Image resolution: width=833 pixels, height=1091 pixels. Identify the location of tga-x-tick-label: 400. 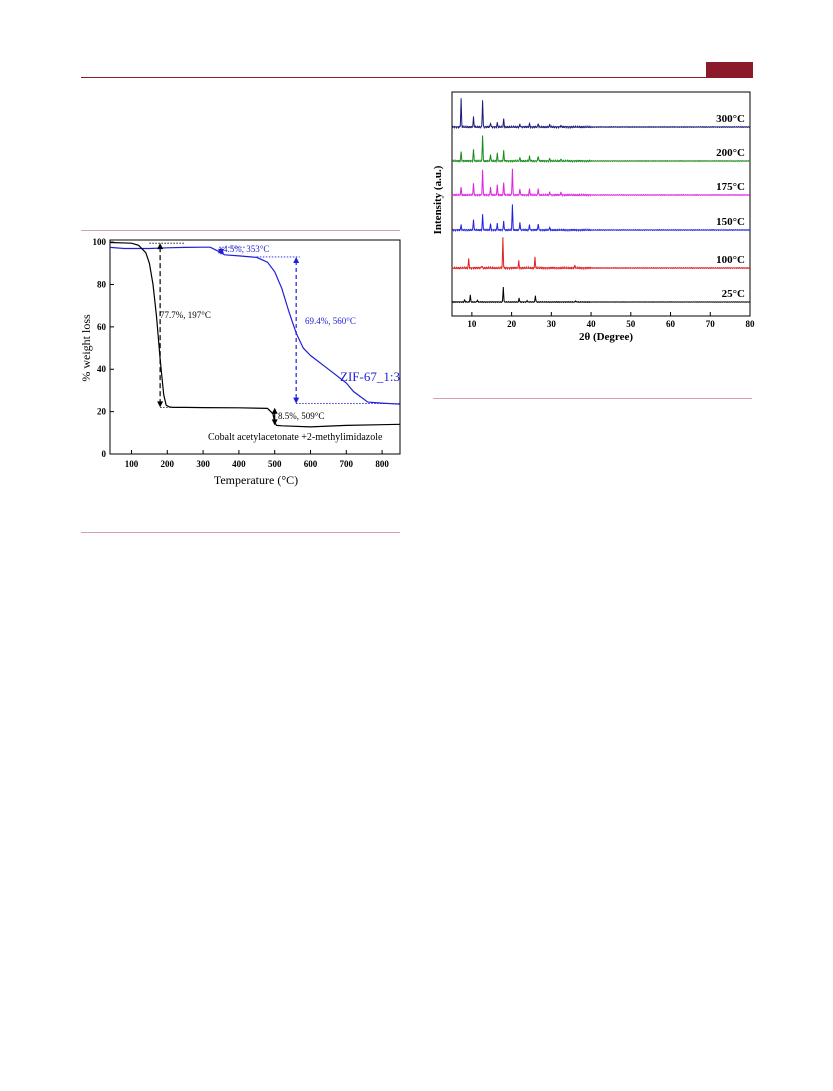
(239, 464).